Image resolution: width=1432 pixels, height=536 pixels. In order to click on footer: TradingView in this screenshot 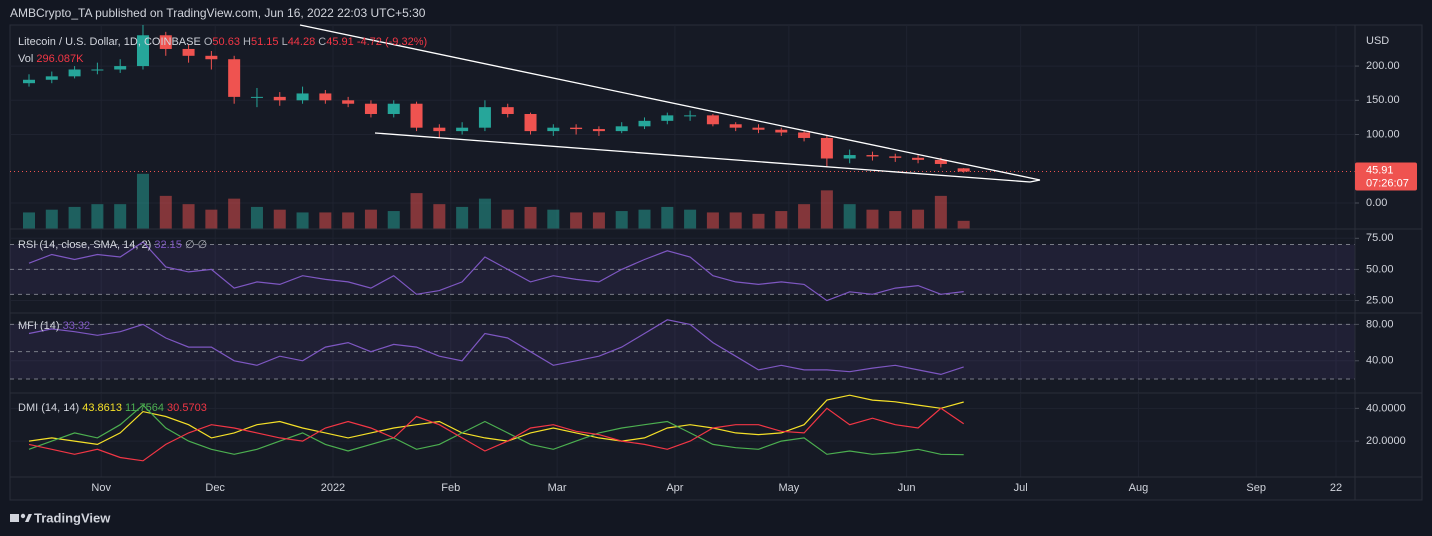, I will do `click(60, 517)`.